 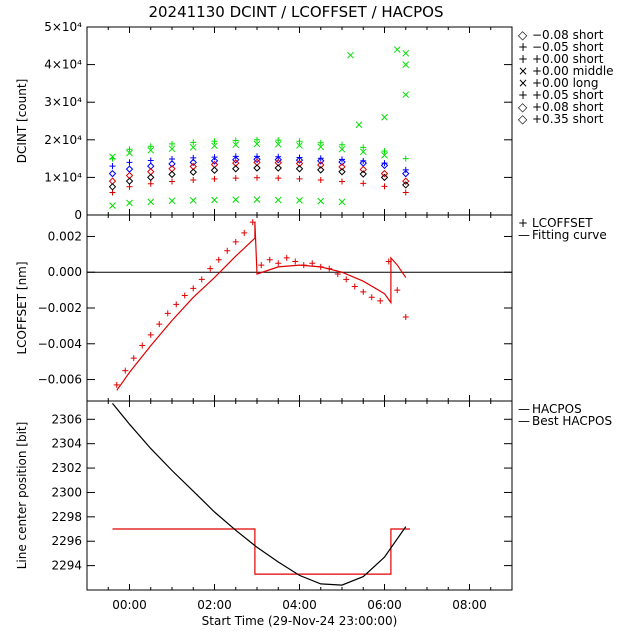 I want to click on x-tick-label: 02:00, so click(x=214, y=605).